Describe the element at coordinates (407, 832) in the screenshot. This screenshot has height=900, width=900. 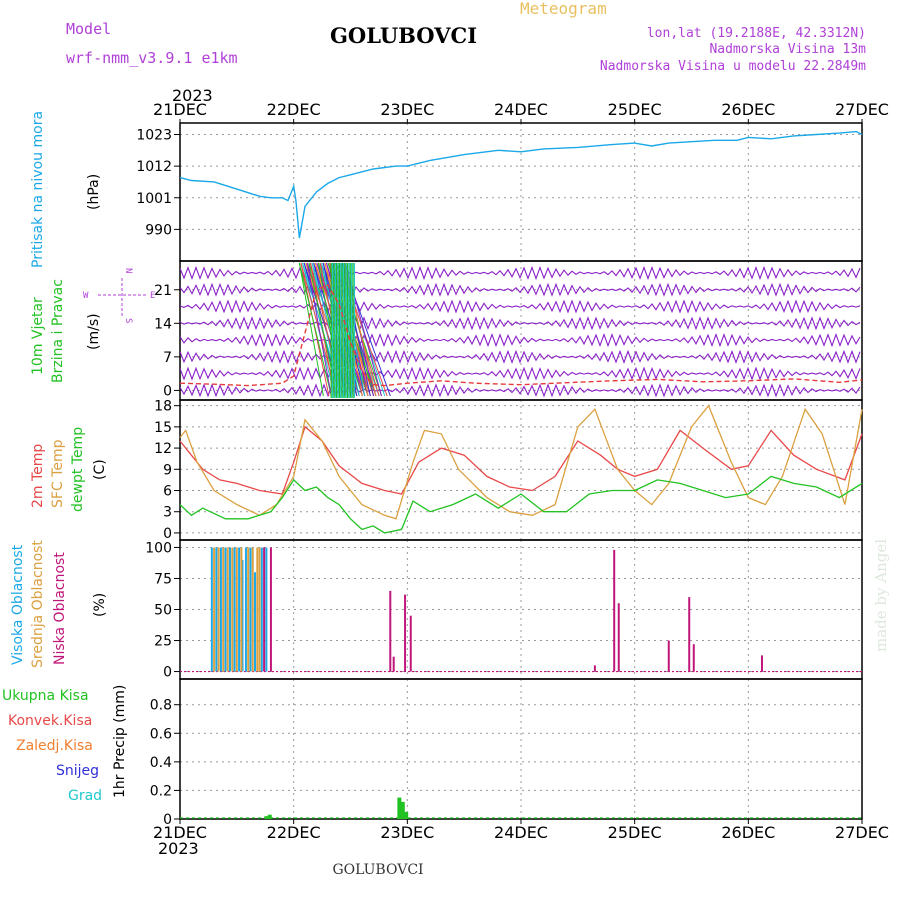
I see `x-tick-label-bottom: 23DEC` at that location.